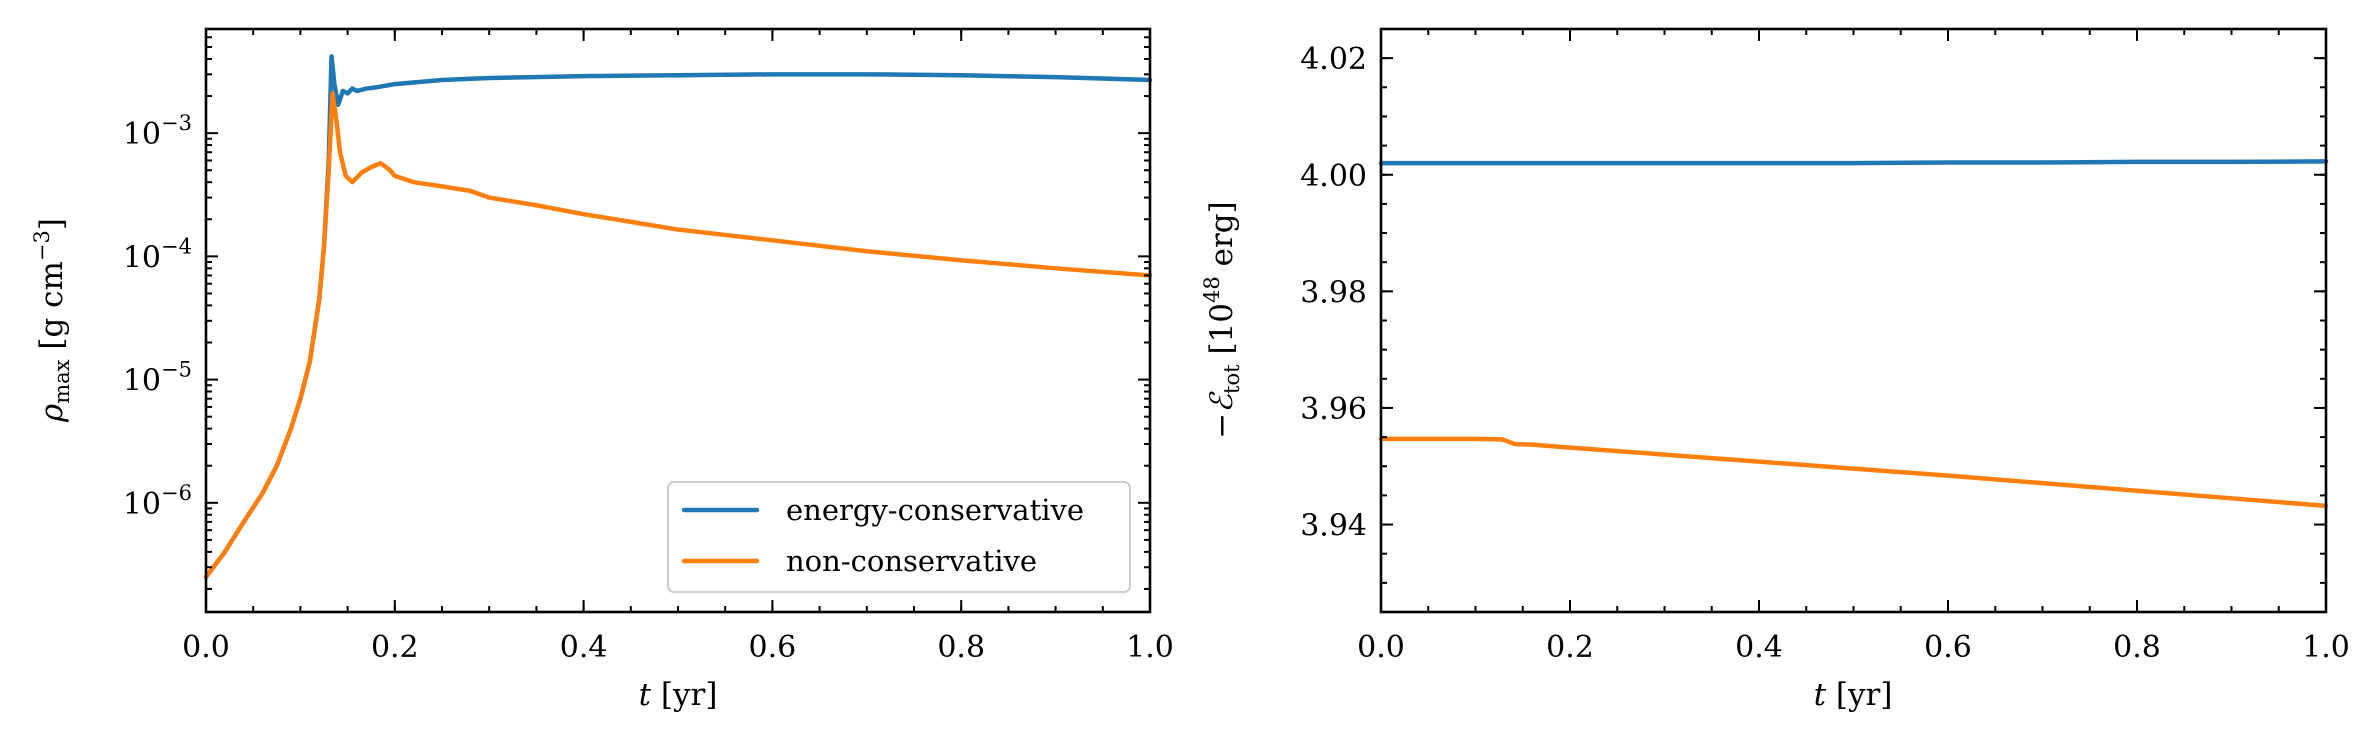  Describe the element at coordinates (157, 254) in the screenshot. I see `density-ytick-label: 10⁻⁴` at that location.